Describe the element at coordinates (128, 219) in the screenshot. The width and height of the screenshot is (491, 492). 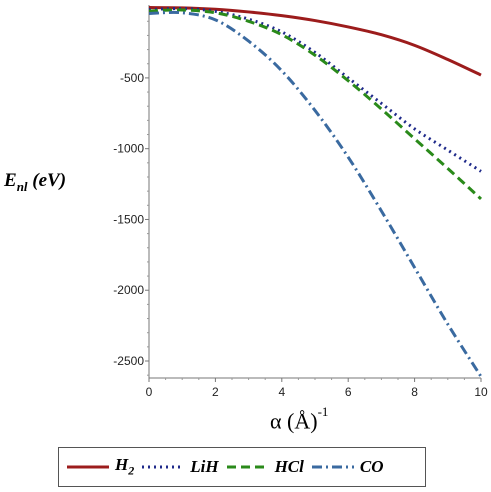
I see `y-tick-label: -1500` at that location.